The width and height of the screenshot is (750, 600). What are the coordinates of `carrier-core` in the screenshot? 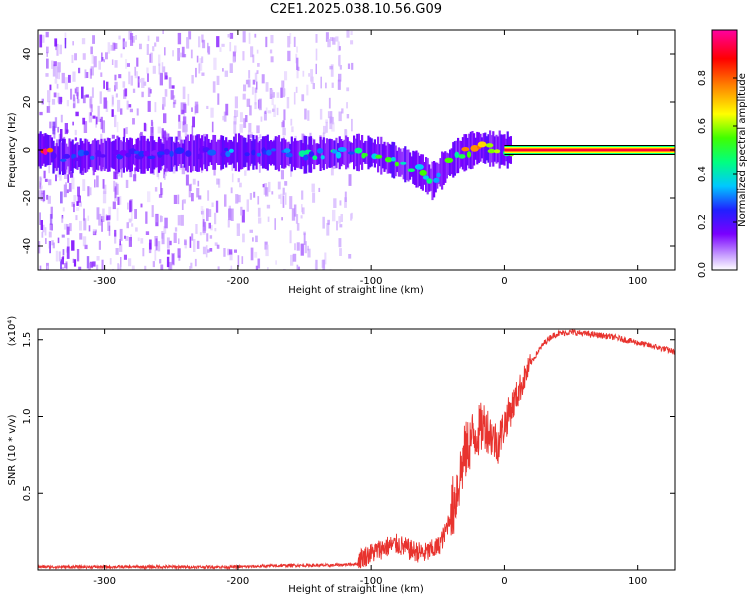 It's located at (589, 150).